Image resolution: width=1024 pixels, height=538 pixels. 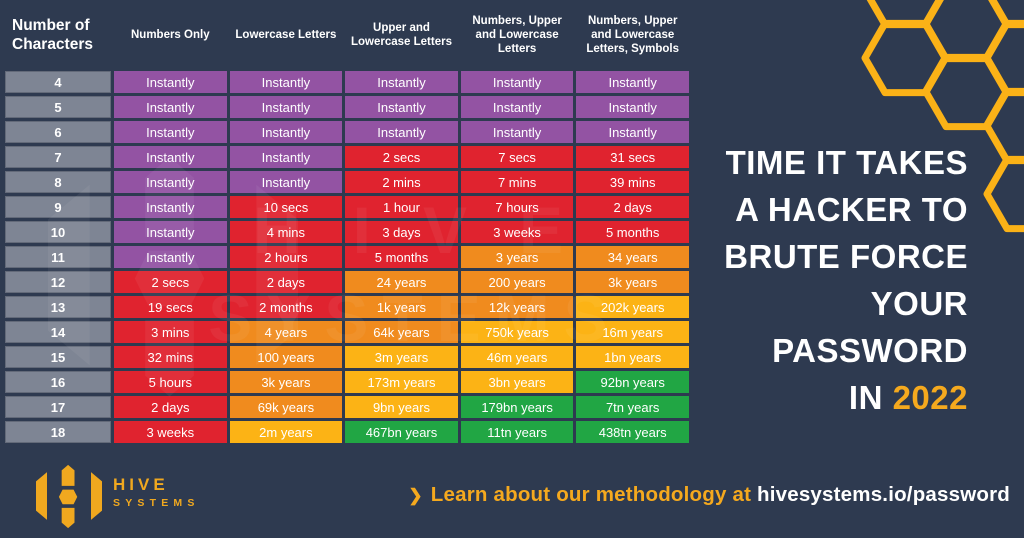 I want to click on header-cell: Number of Characters, so click(x=52, y=35).